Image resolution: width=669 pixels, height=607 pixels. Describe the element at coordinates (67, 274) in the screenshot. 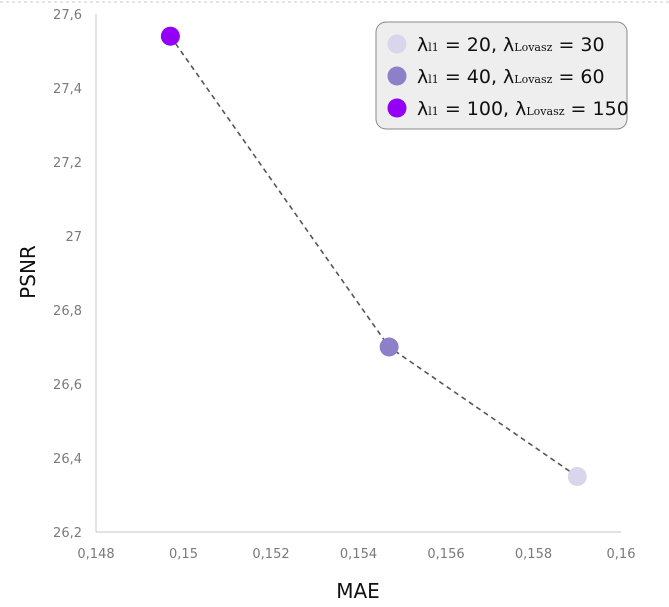

I see `y-tick-labels: 26,2 26,4 26,6 26,8 27 27,2 27,4 27,6` at that location.